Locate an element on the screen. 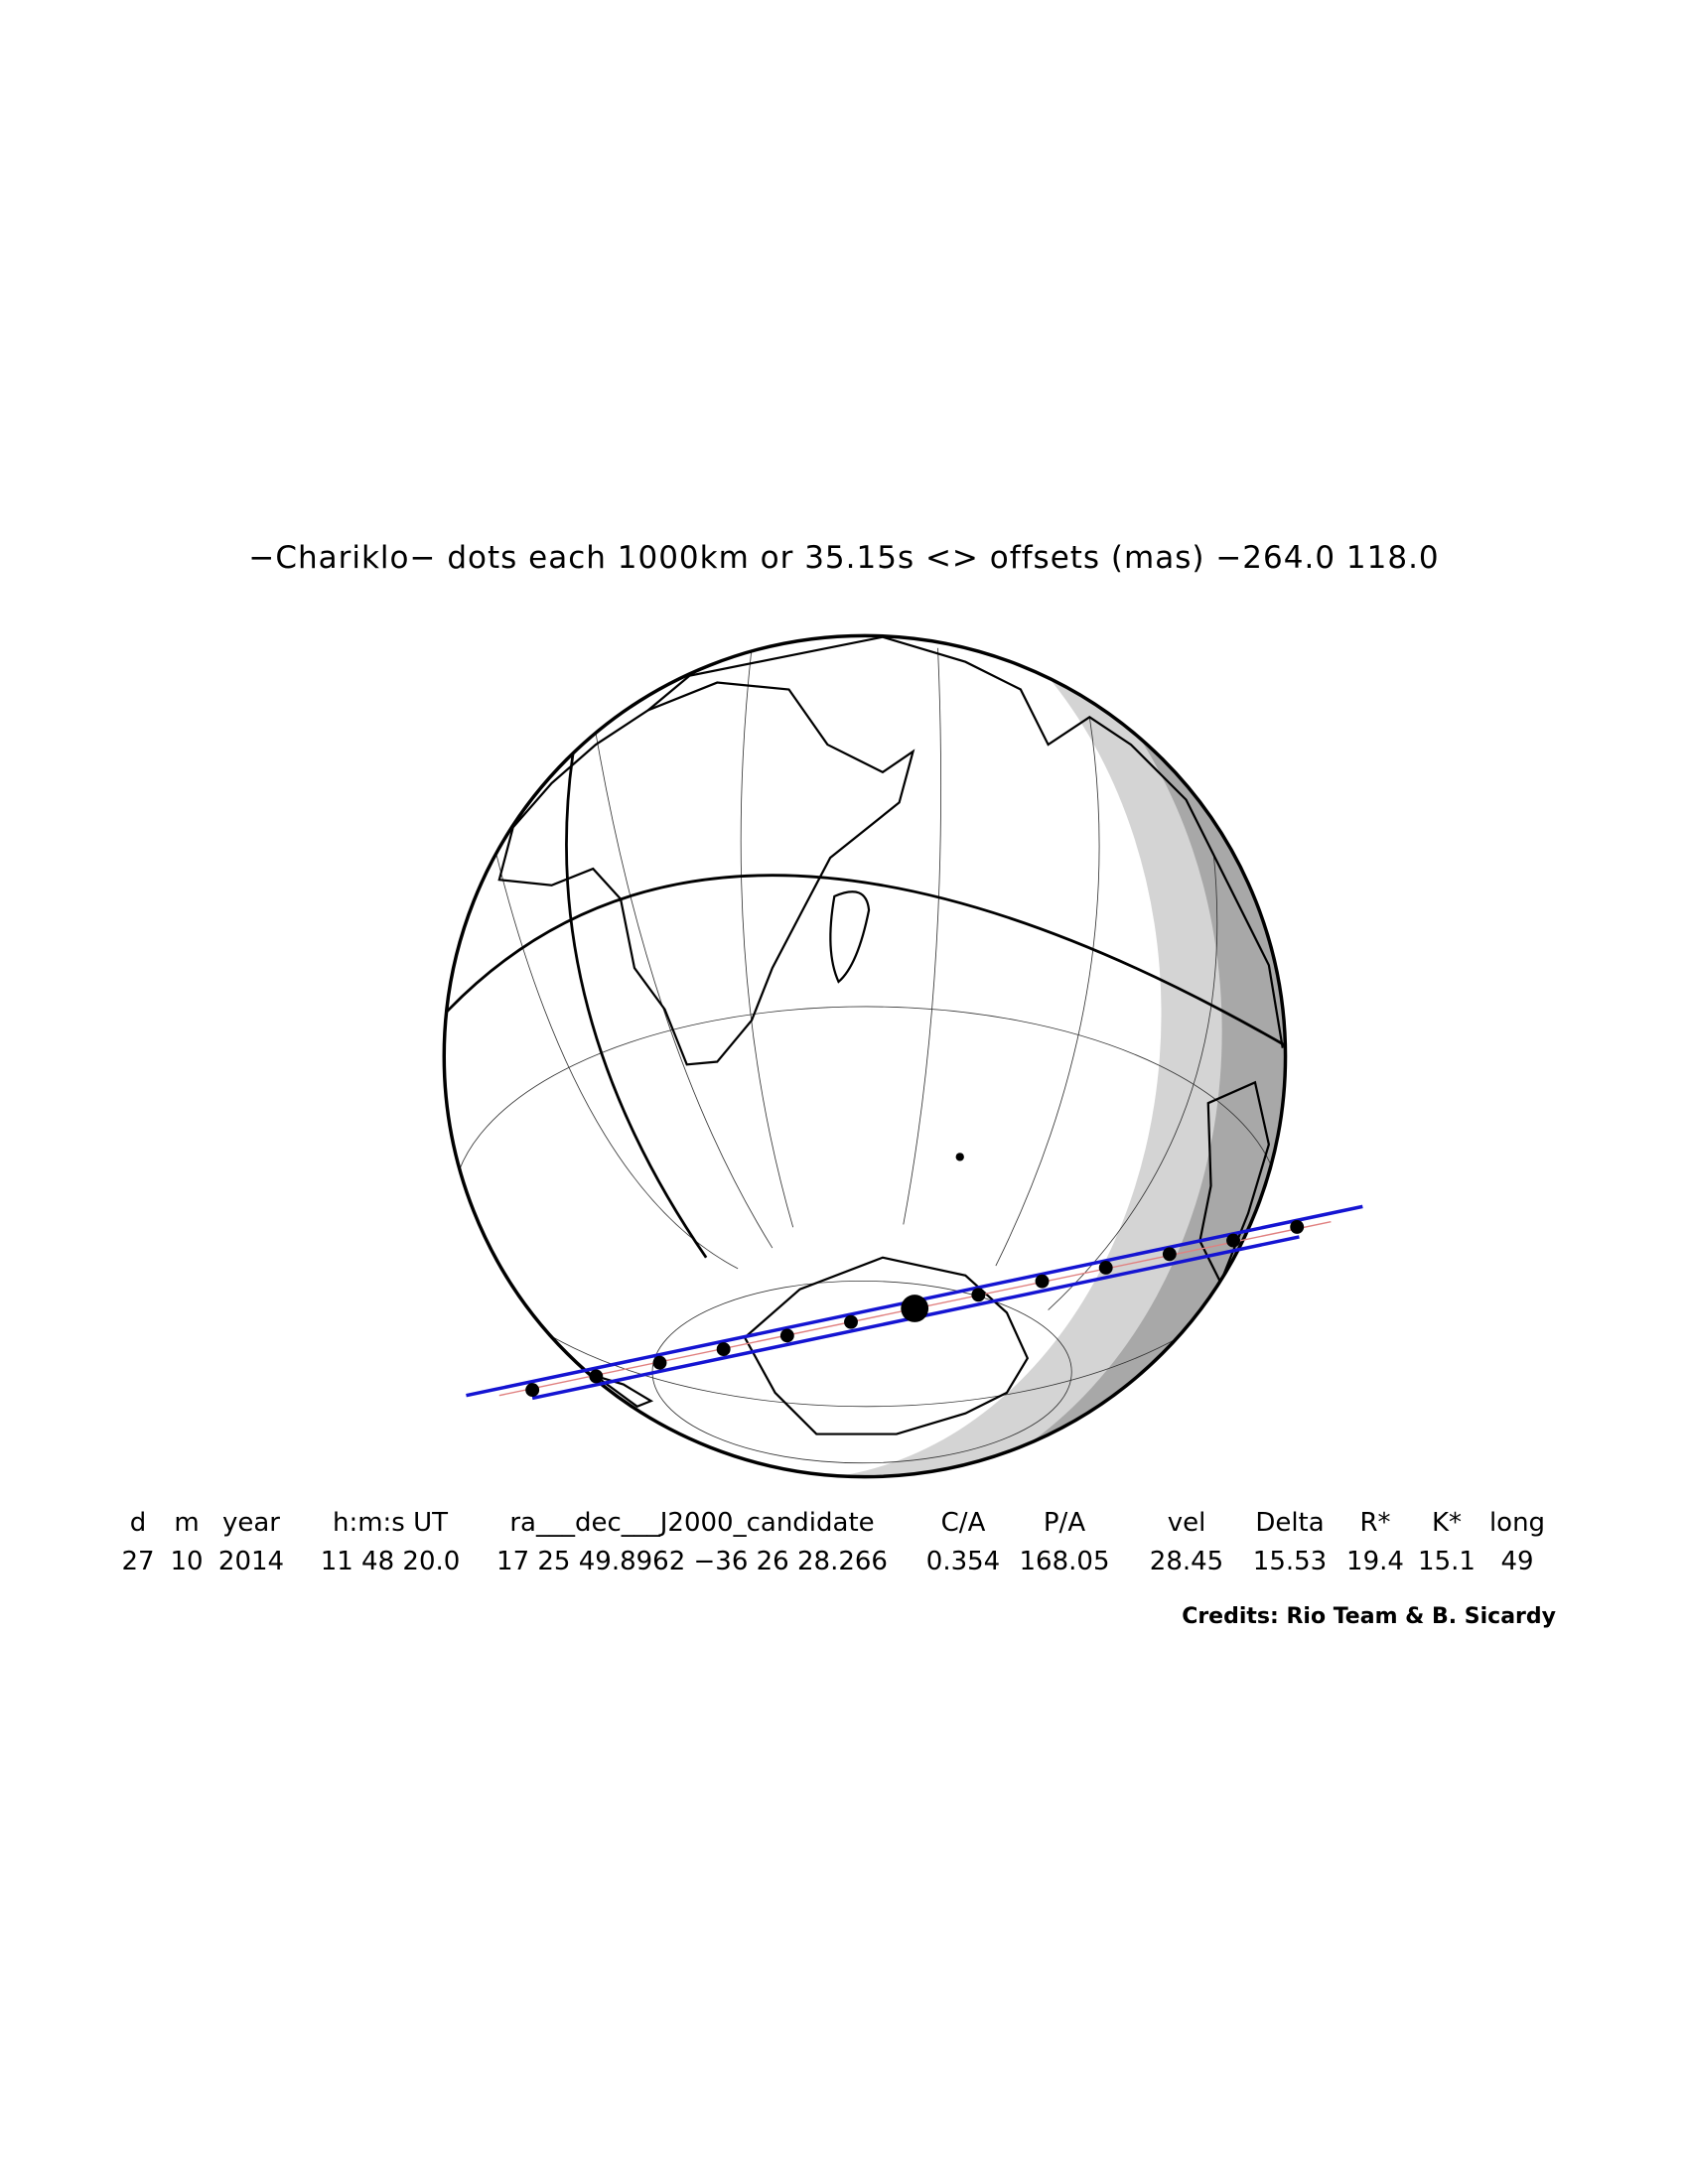 The image size is (1688, 2184). column-value: 19.4 is located at coordinates (1375, 1561).